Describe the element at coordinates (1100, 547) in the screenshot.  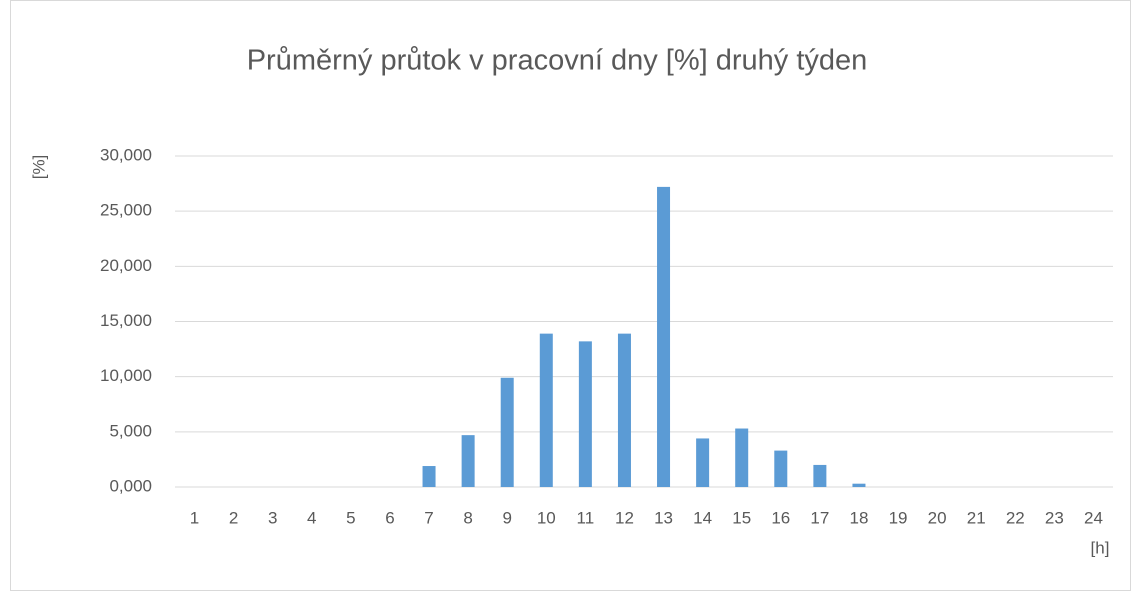
I see `x-axis-label: [h]` at that location.